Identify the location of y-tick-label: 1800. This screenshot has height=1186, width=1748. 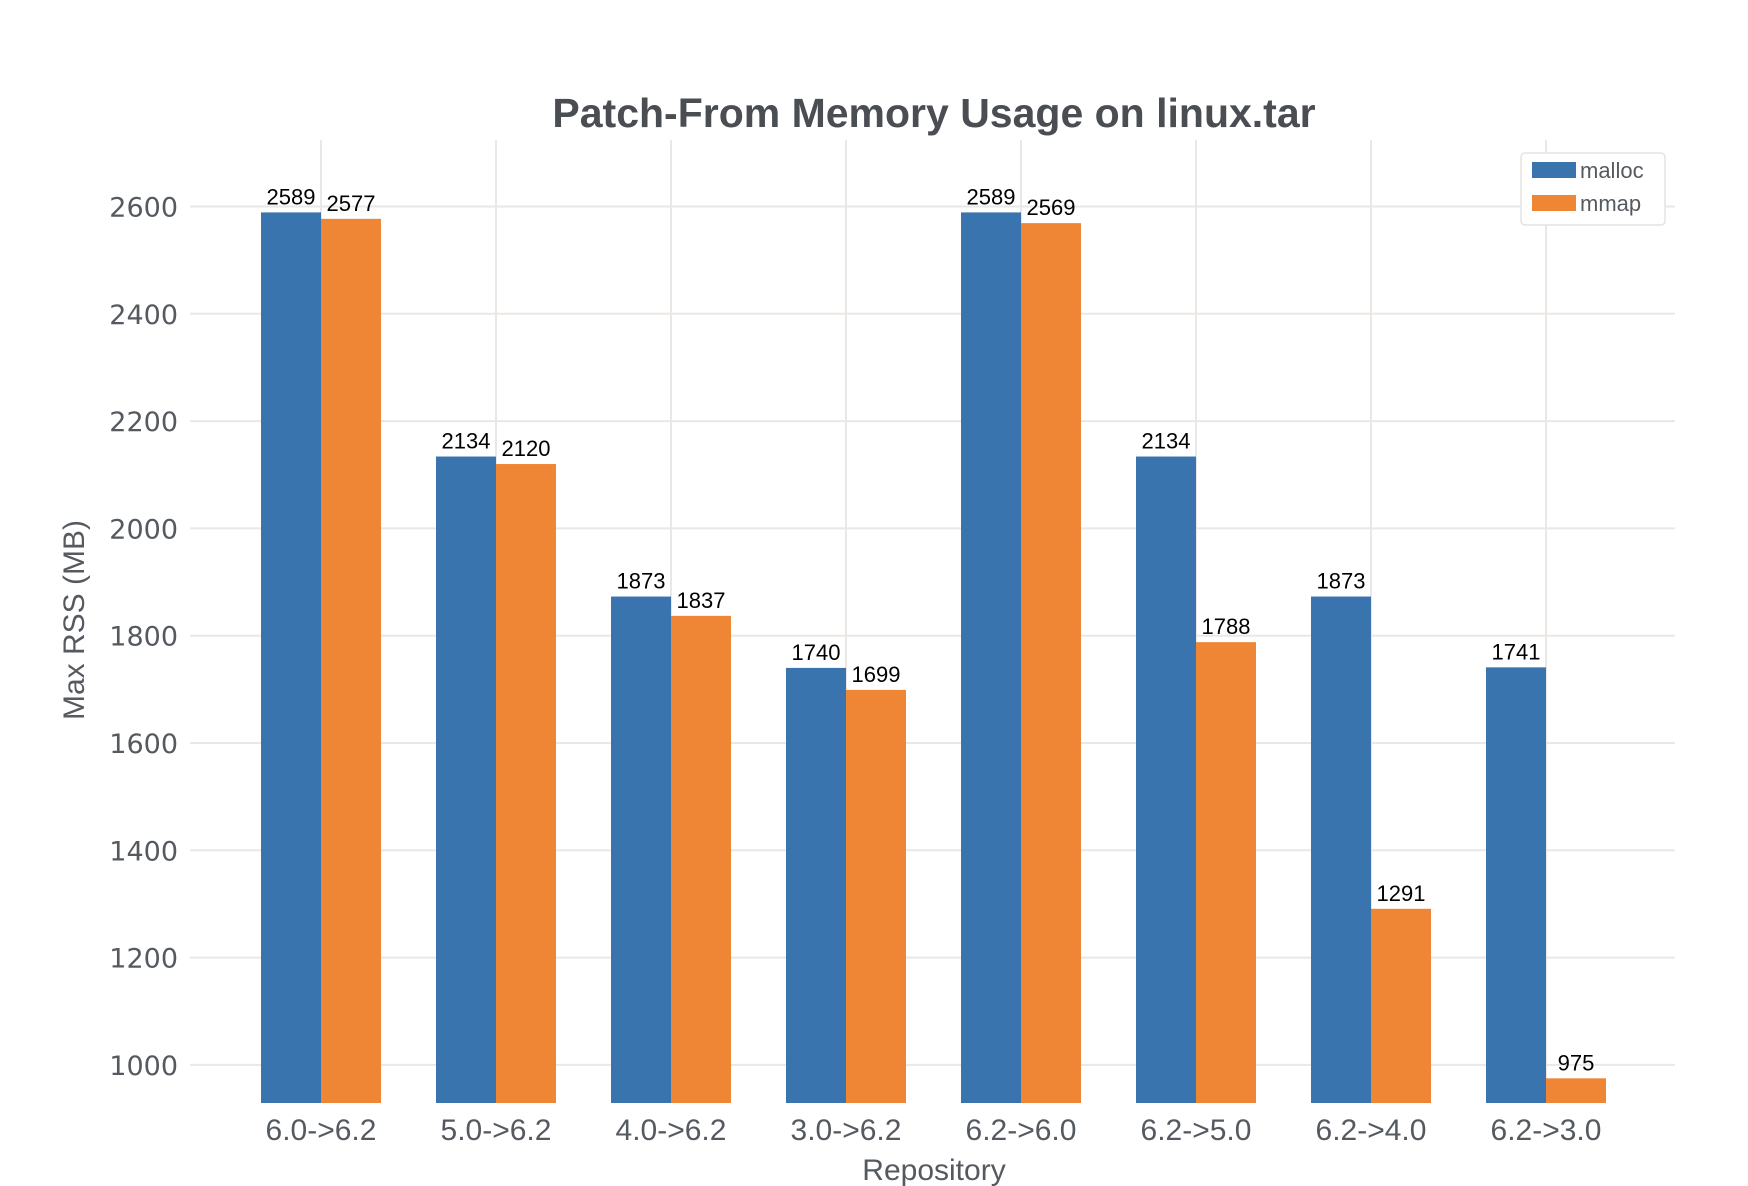
(143, 637).